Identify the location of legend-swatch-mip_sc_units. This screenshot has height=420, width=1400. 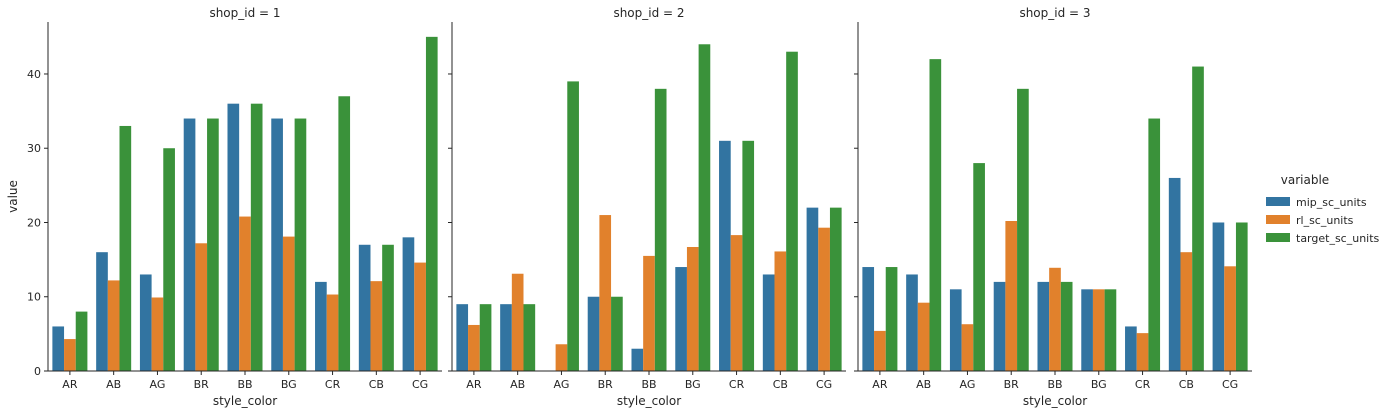
(1278, 201).